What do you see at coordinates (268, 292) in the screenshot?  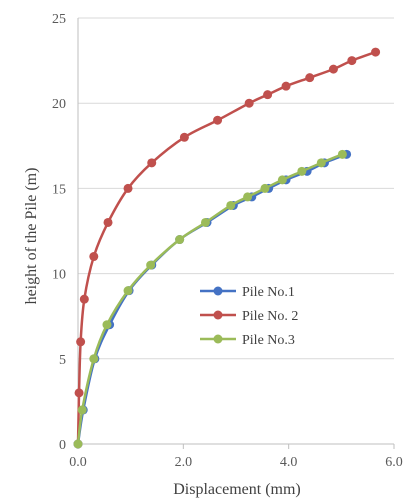 I see `legend-label-pile-no-1: Pile No.1` at bounding box center [268, 292].